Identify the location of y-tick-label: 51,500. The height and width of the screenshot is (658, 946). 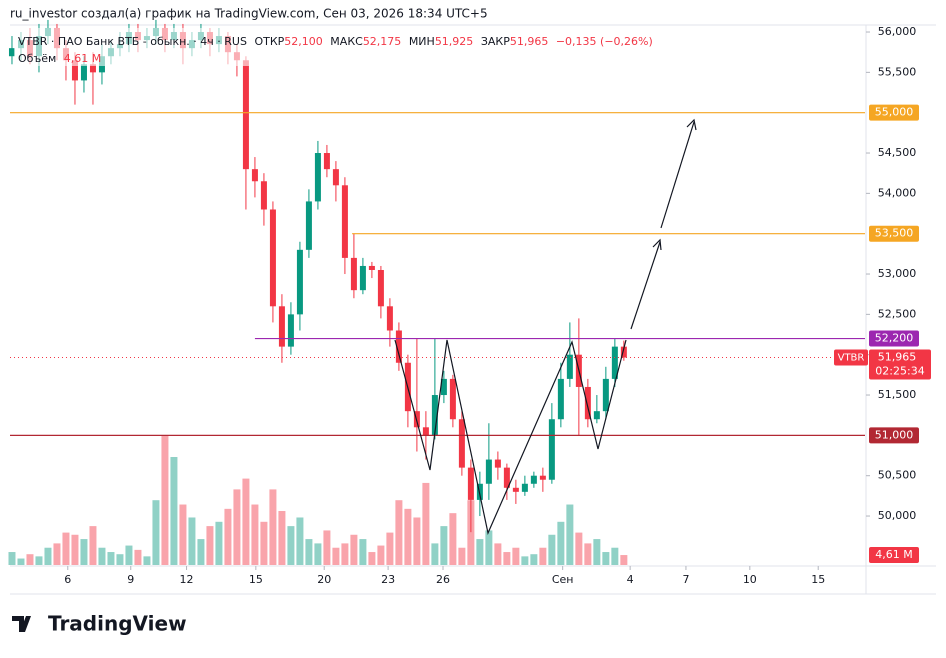
(897, 394).